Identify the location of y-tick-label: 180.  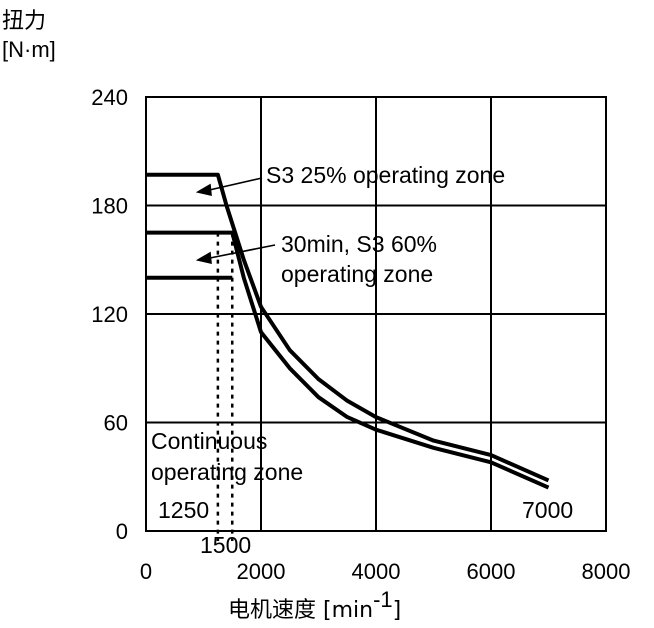
(109, 206).